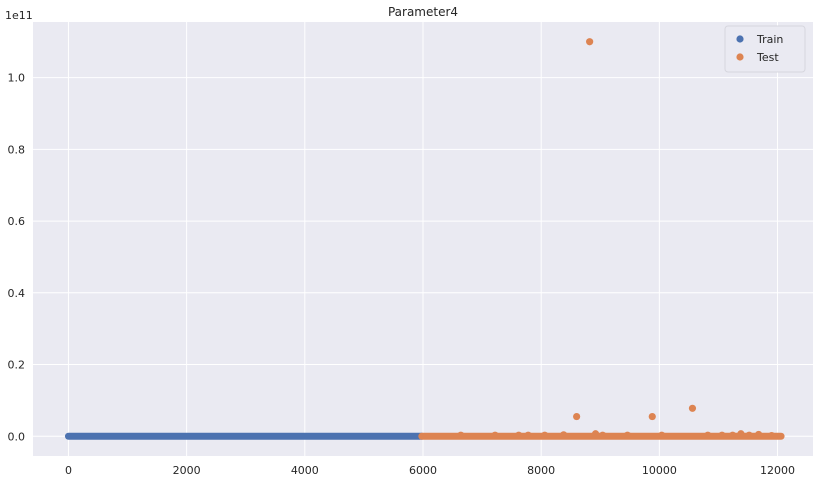 The image size is (820, 482). Describe the element at coordinates (17, 436) in the screenshot. I see `y-tick-label: 0.0` at that location.